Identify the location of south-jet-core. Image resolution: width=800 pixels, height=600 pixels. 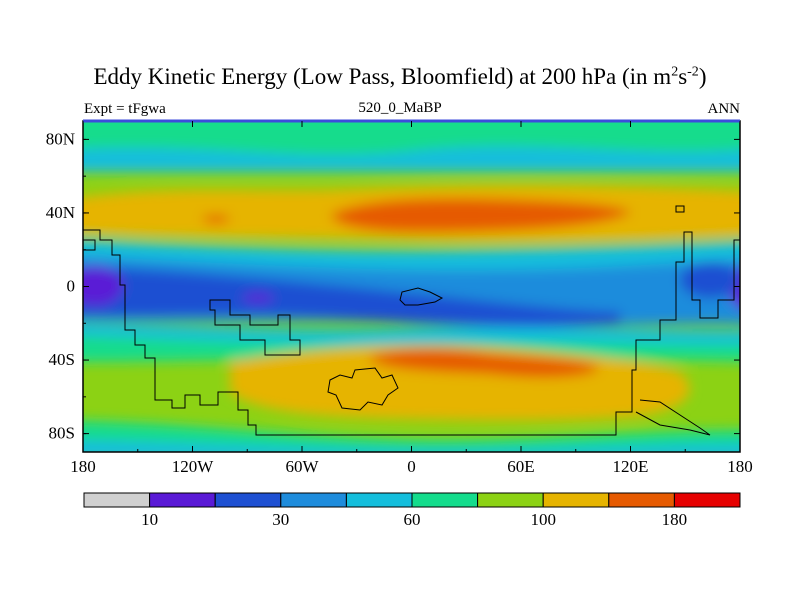
(484, 363).